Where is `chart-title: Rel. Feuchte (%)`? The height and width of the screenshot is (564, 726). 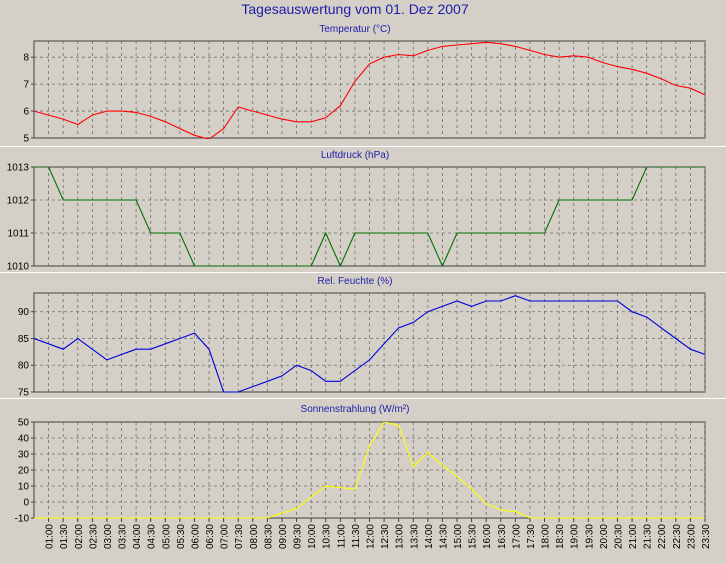
chart-title: Rel. Feuchte (%) is located at coordinates (354, 281).